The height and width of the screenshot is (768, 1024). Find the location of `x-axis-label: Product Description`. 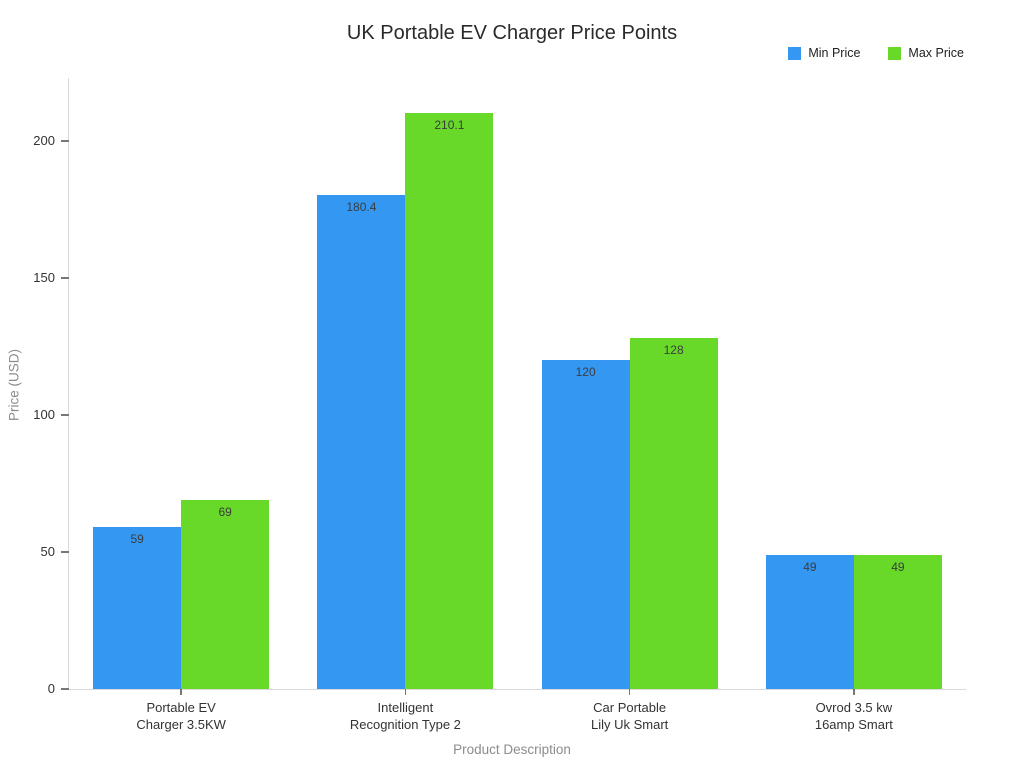

x-axis-label: Product Description is located at coordinates (512, 749).